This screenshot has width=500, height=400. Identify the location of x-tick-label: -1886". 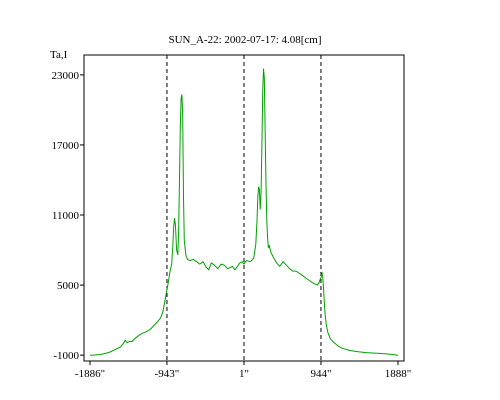
(90, 374).